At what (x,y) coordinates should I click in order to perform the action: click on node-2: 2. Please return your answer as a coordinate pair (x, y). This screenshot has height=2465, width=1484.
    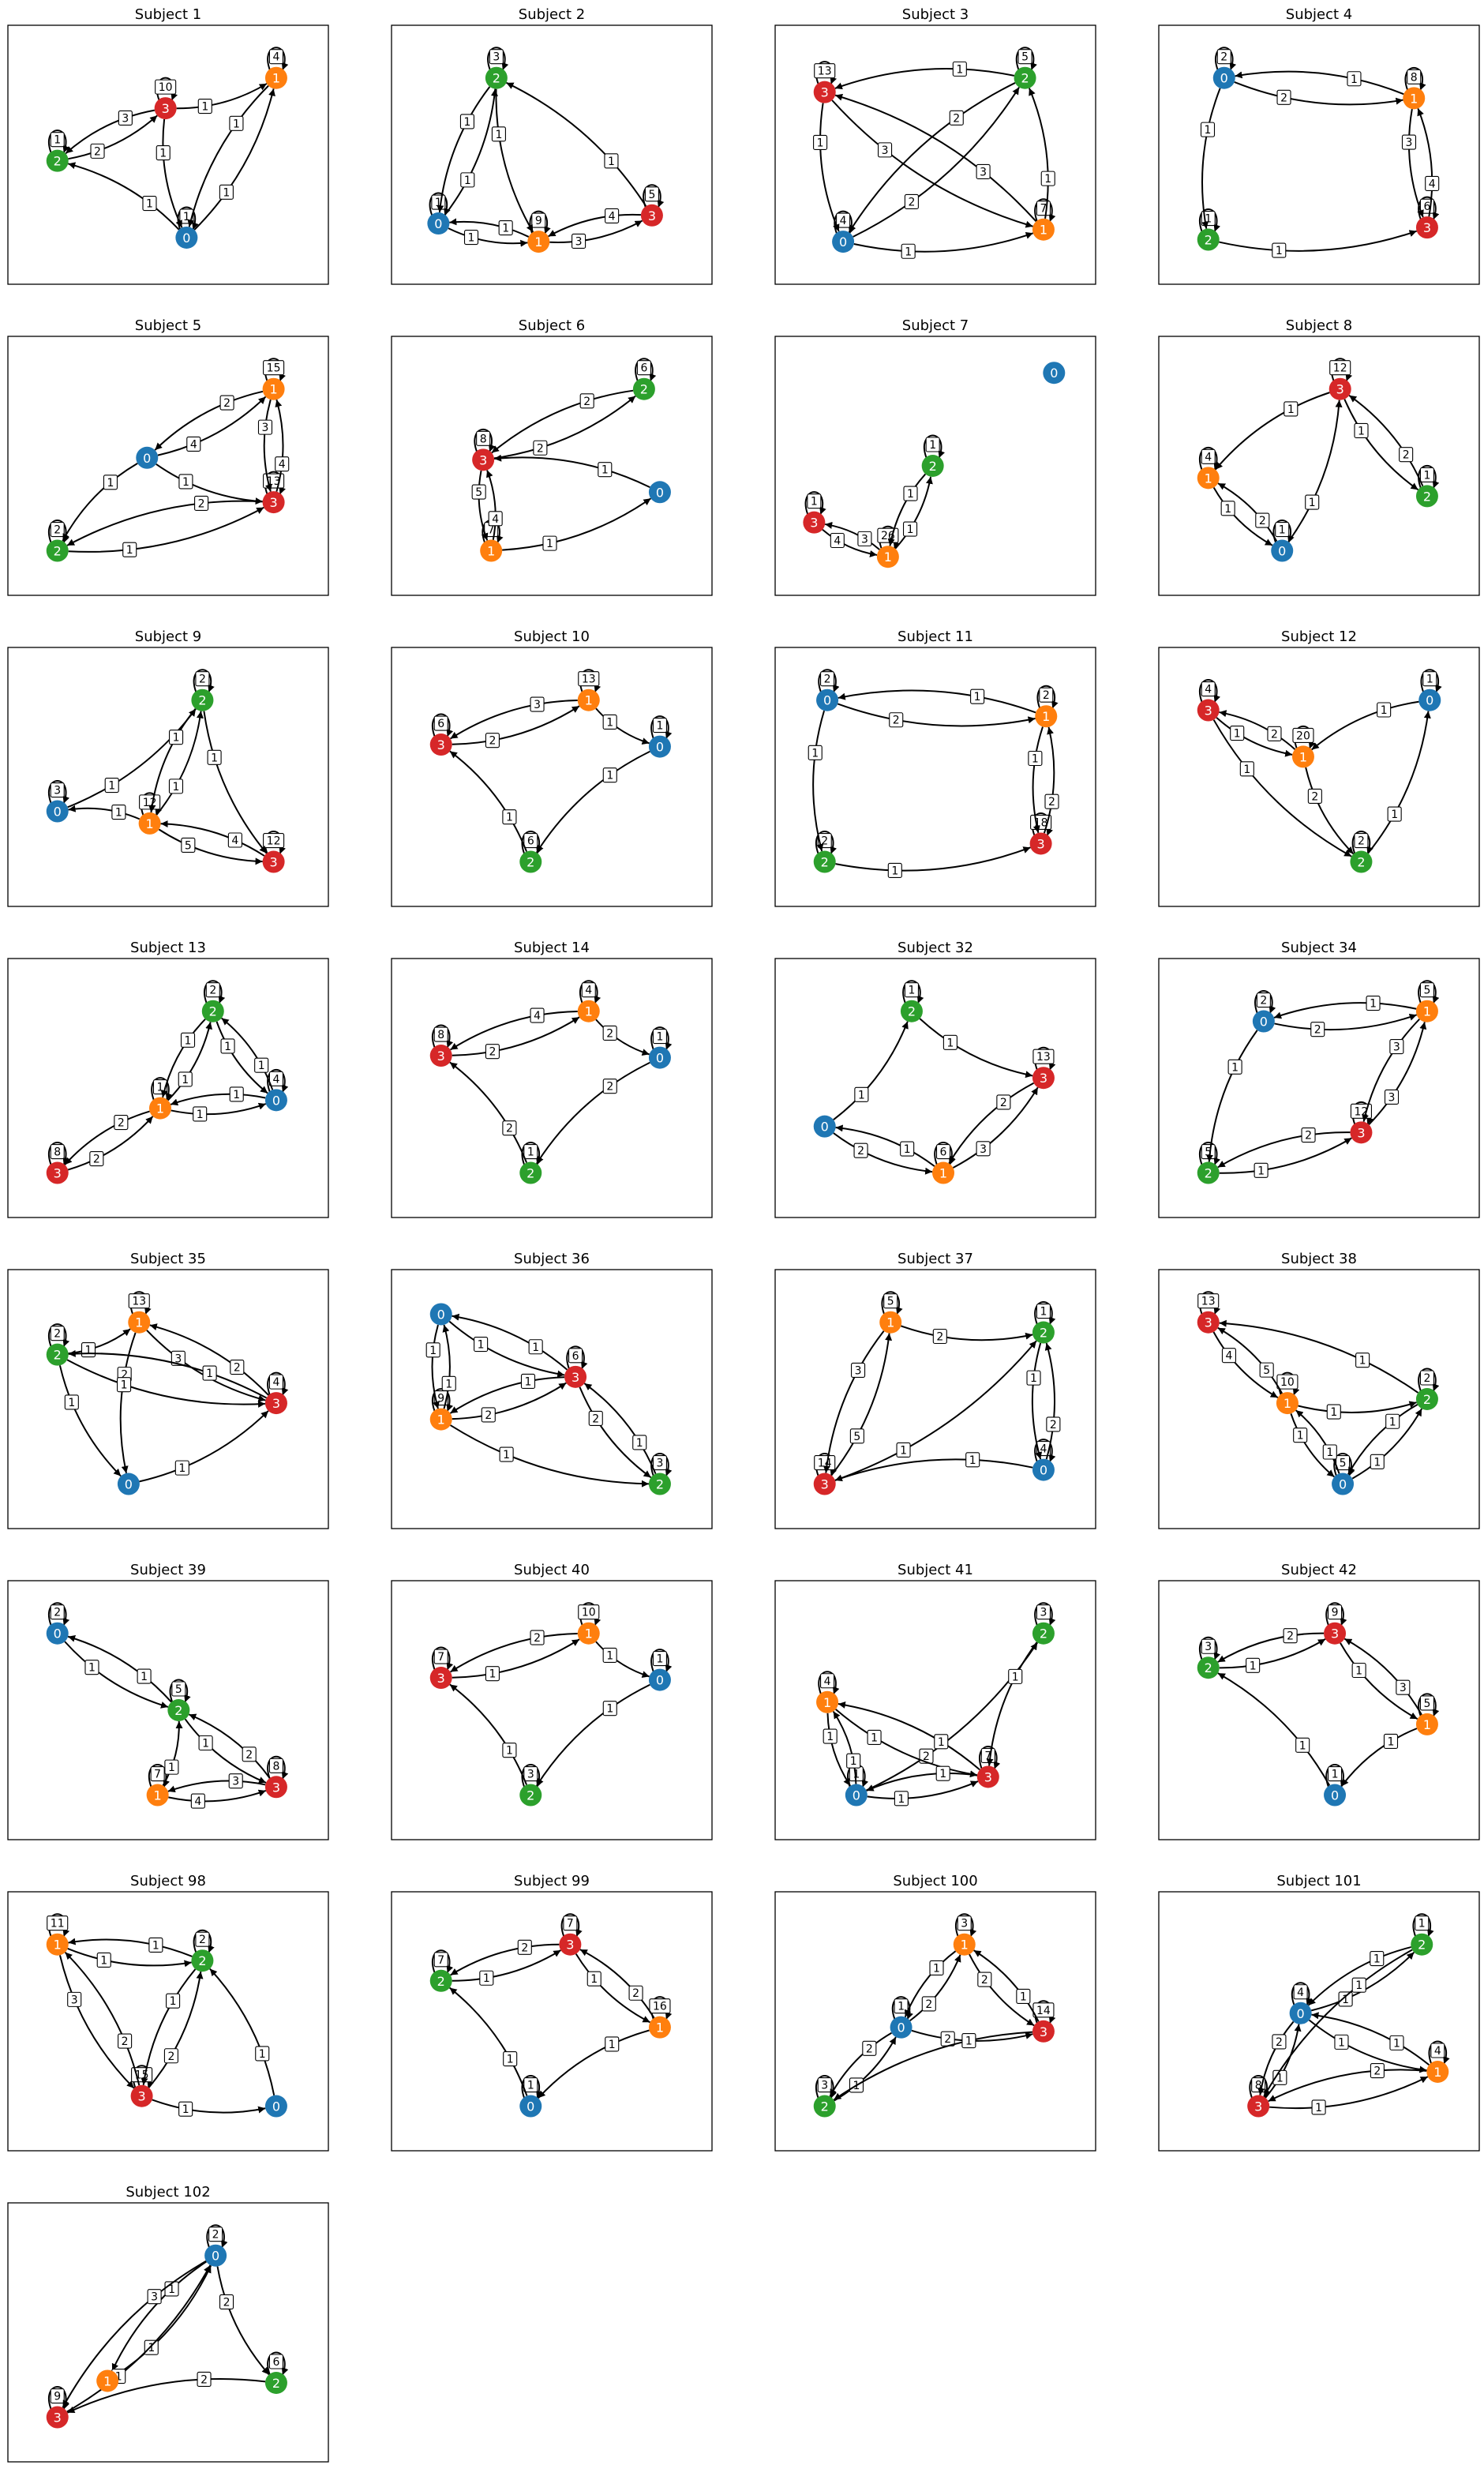
    Looking at the image, I should click on (441, 1980).